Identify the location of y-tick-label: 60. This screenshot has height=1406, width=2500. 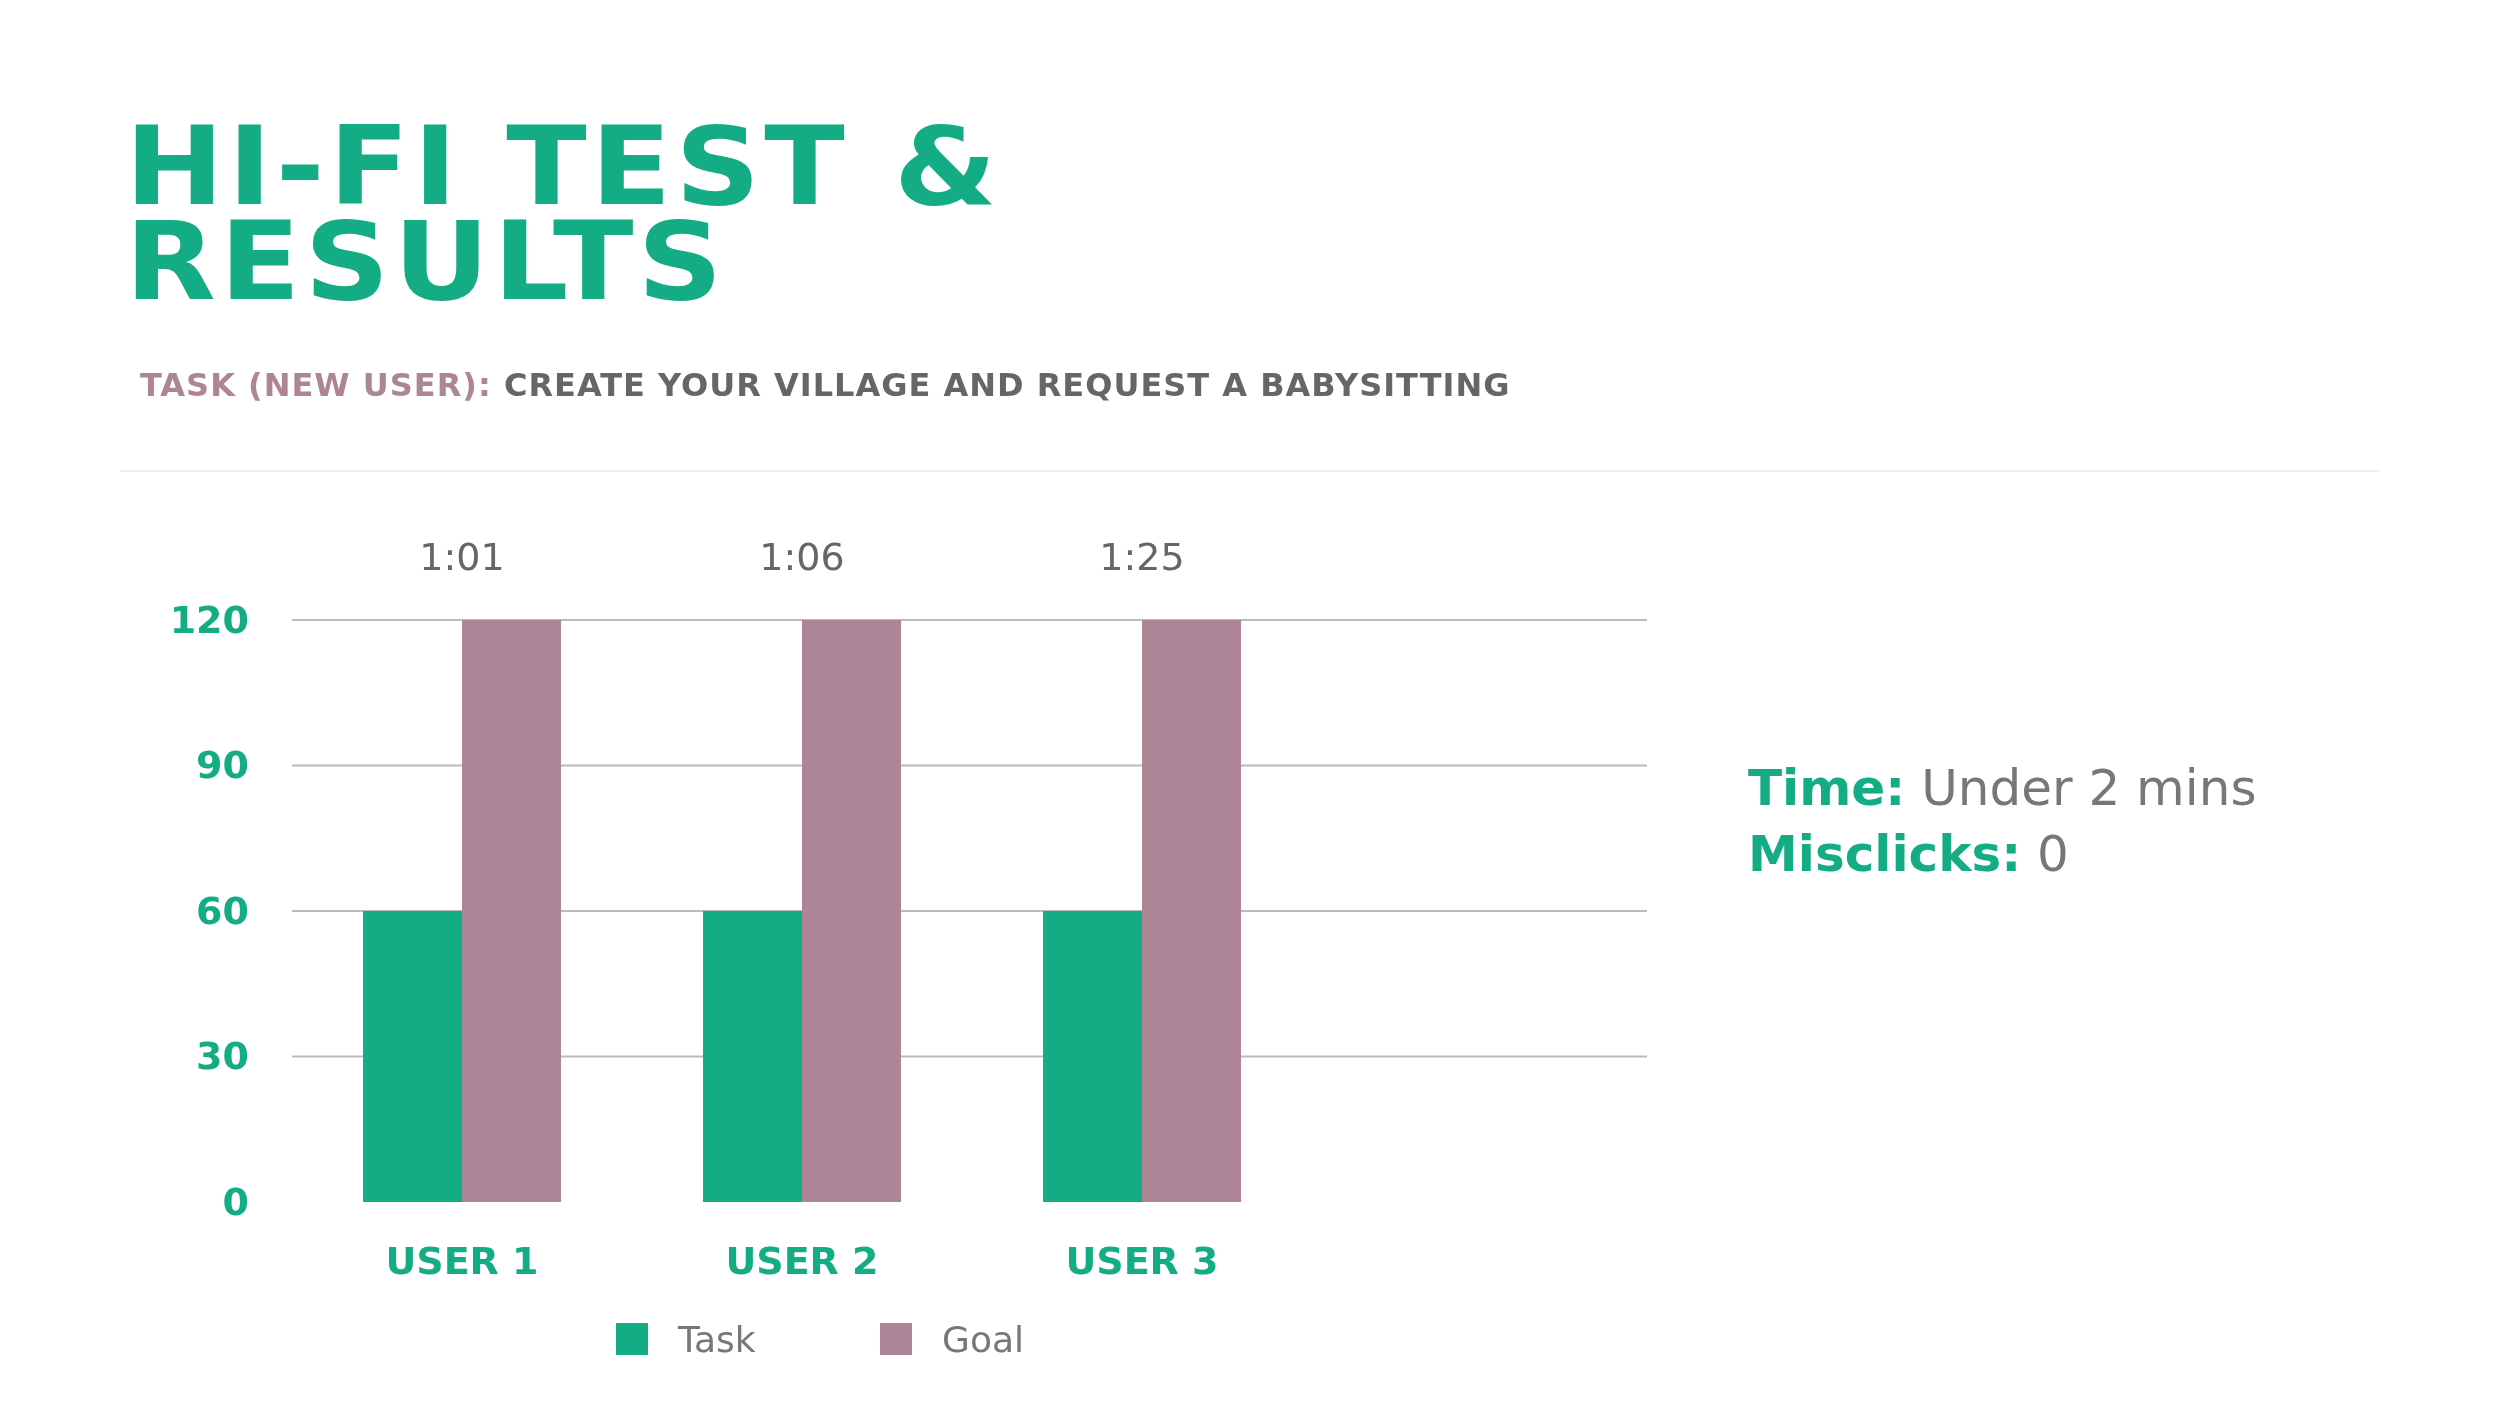
(222, 910).